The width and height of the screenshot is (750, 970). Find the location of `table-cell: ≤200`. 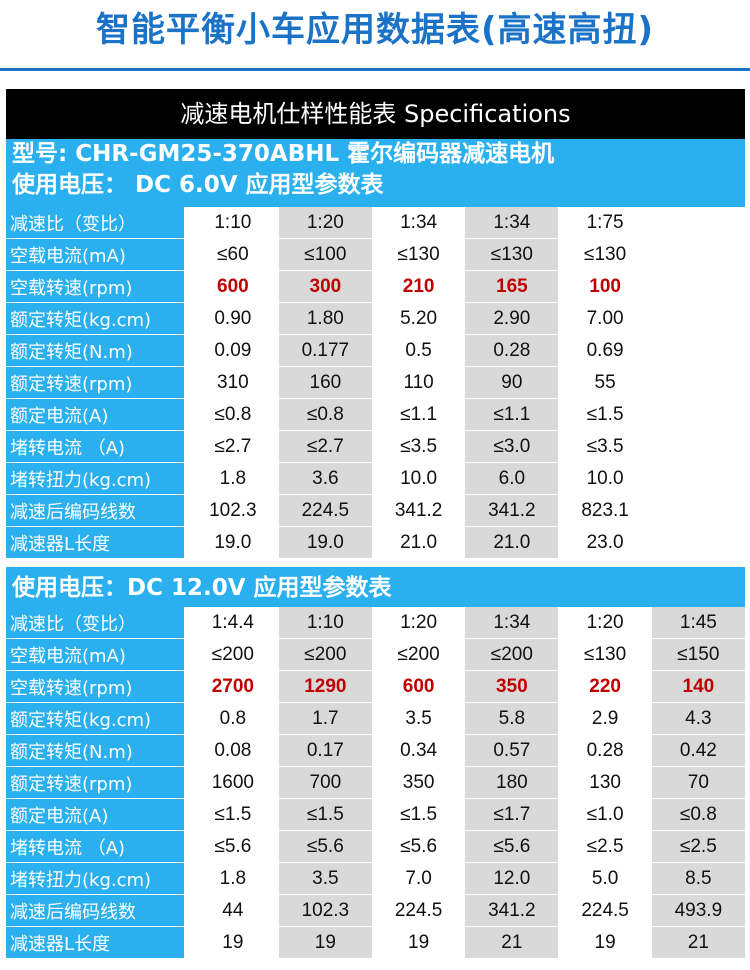

table-cell: ≤200 is located at coordinates (512, 654).